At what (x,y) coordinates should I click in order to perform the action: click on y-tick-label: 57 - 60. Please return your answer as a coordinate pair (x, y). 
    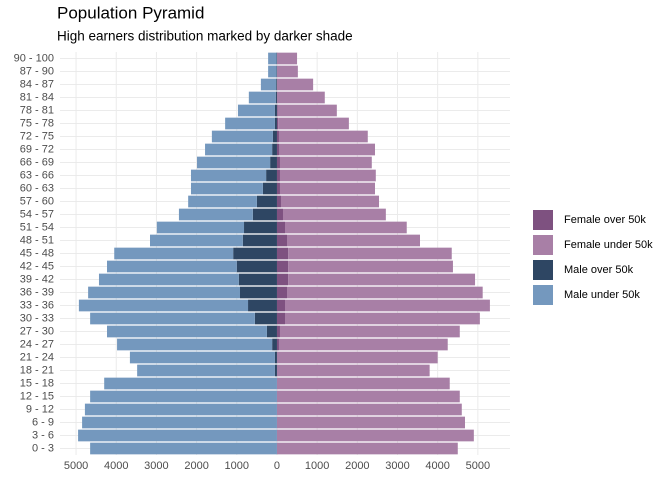
    Looking at the image, I should click on (37, 201).